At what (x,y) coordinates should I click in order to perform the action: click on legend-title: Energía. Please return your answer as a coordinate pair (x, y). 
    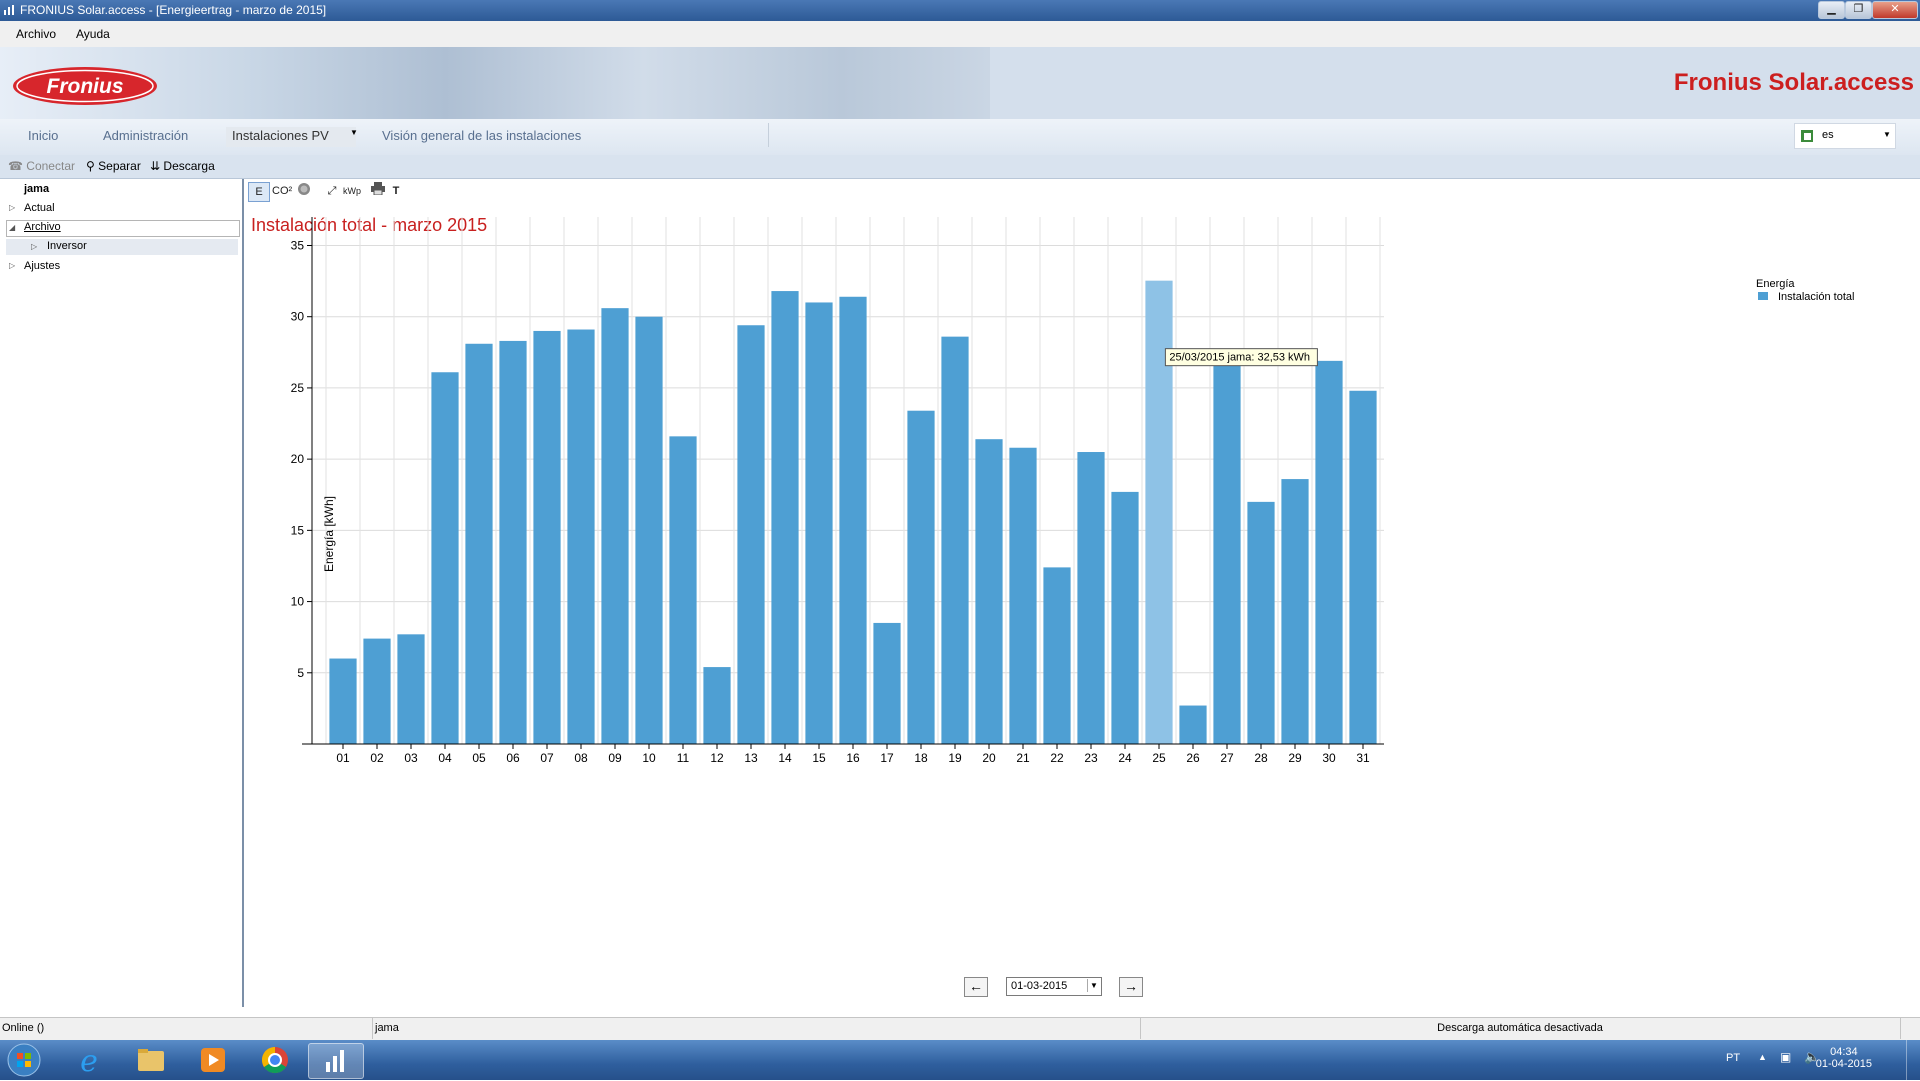
    Looking at the image, I should click on (1775, 284).